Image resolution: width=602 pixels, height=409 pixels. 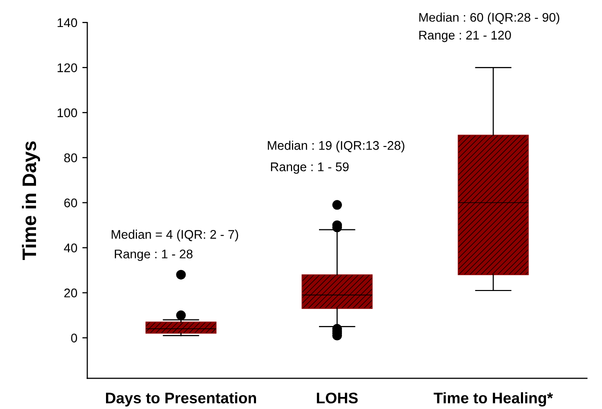 What do you see at coordinates (489, 18) in the screenshot?
I see `annotation: Median : 60 (IQR:28 - 90)` at bounding box center [489, 18].